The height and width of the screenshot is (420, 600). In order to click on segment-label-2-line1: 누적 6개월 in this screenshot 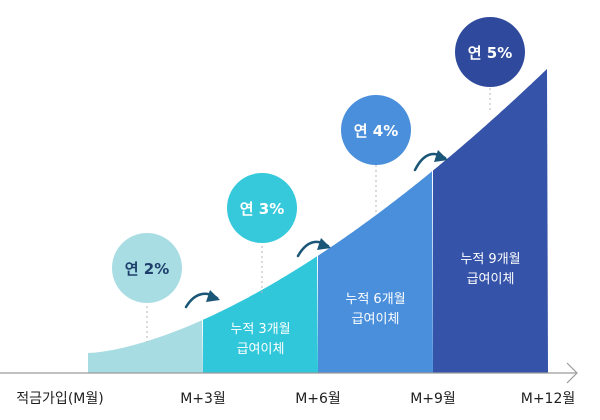, I will do `click(375, 299)`.